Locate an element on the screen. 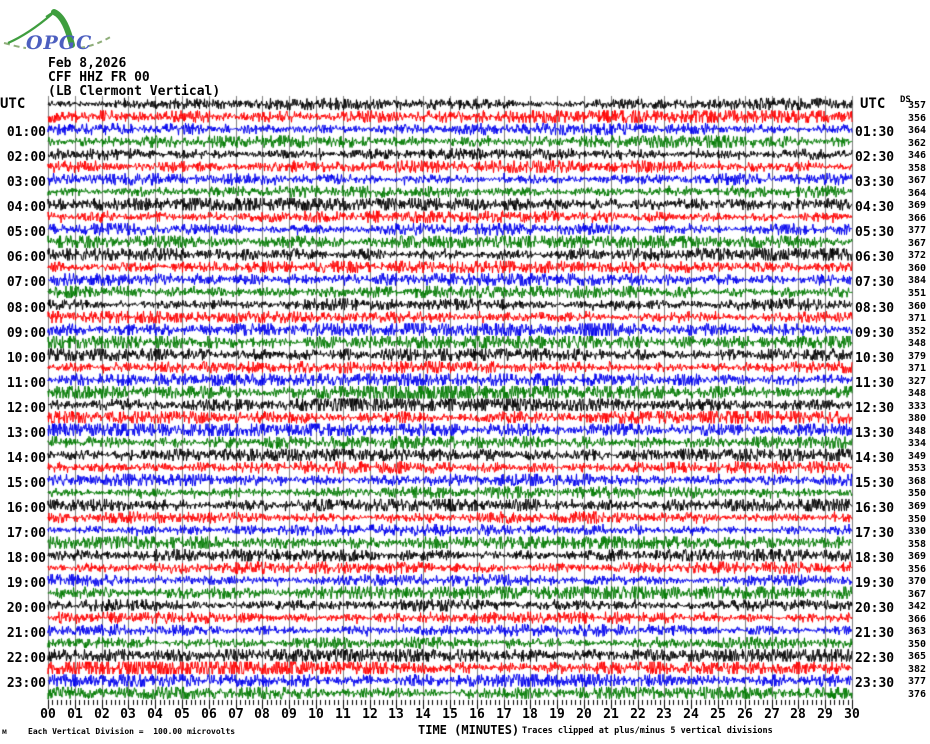 This screenshot has height=744, width=930. trace-max-value: 362 is located at coordinates (916, 143).